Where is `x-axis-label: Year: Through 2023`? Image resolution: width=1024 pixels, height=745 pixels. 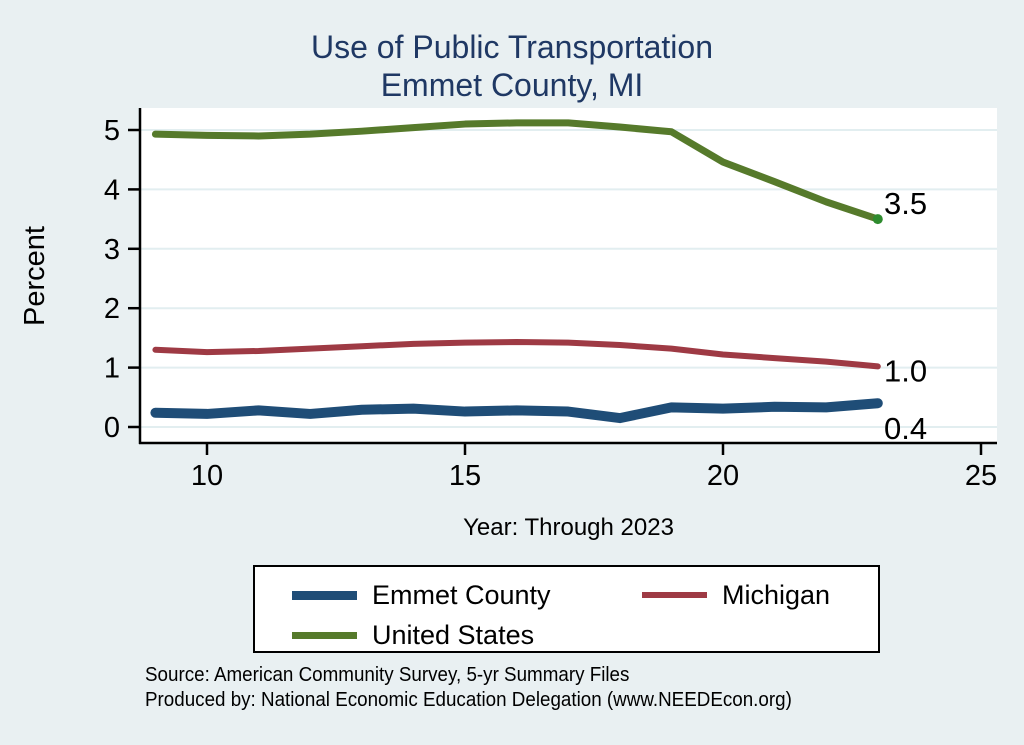 x-axis-label: Year: Through 2023 is located at coordinates (568, 527).